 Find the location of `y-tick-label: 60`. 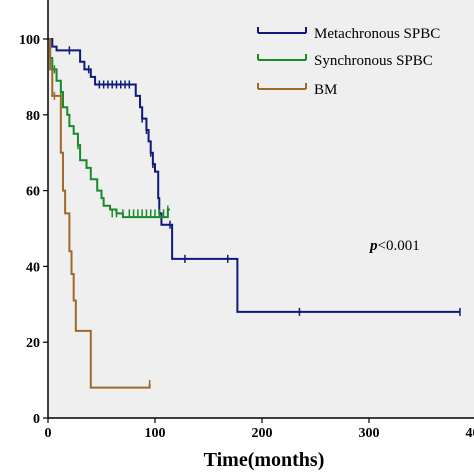

y-tick-label: 60 is located at coordinates (33, 192).